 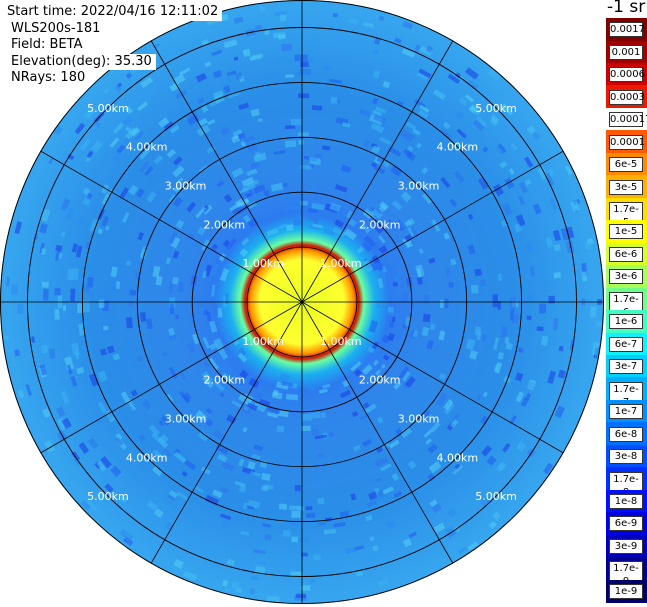 What do you see at coordinates (341, 263) in the screenshot?
I see `ring-label: 1.00km` at bounding box center [341, 263].